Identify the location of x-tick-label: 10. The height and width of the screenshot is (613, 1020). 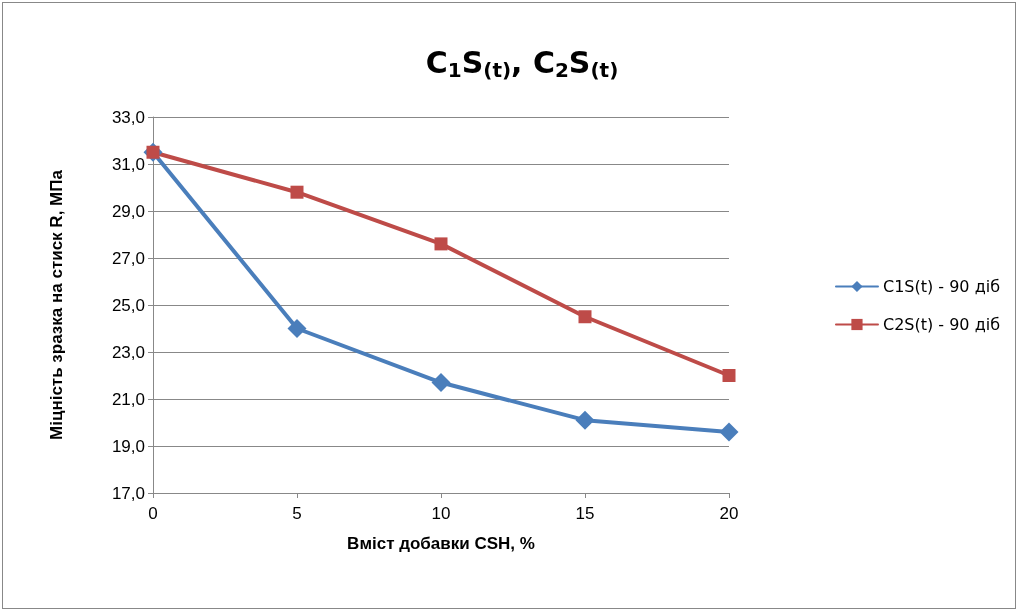
(441, 513).